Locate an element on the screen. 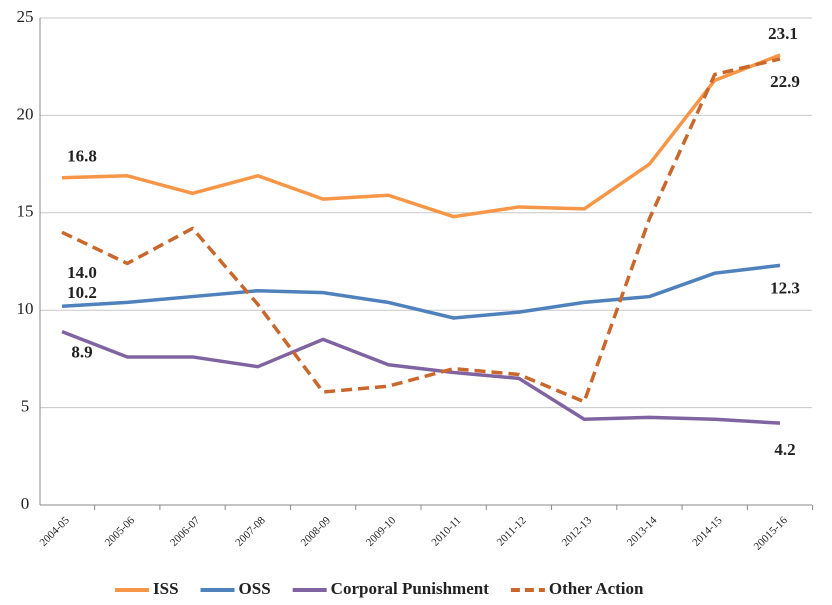  data-label: 14.0 is located at coordinates (82, 272).